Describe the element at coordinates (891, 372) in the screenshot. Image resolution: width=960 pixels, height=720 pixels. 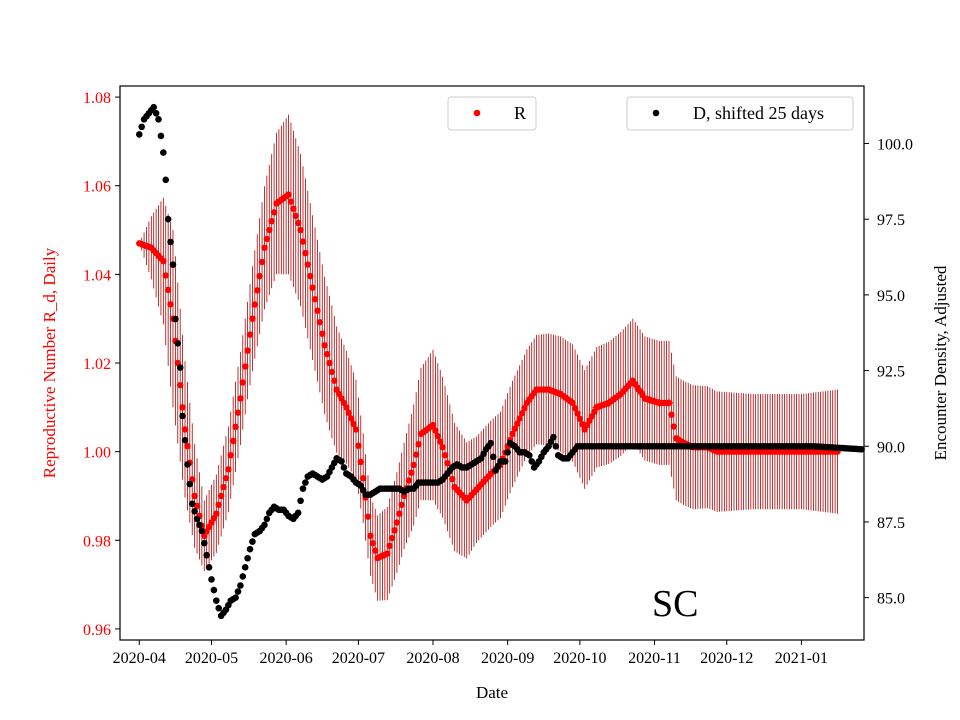
I see `y-right-tick-label: 92.5` at that location.